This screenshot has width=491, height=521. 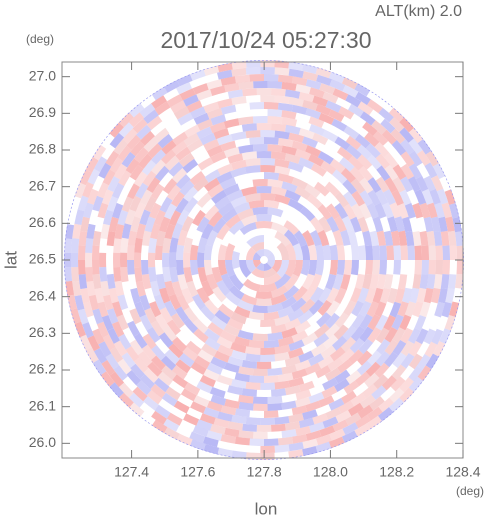 I want to click on x-tick-label: 128.2, so click(x=396, y=472).